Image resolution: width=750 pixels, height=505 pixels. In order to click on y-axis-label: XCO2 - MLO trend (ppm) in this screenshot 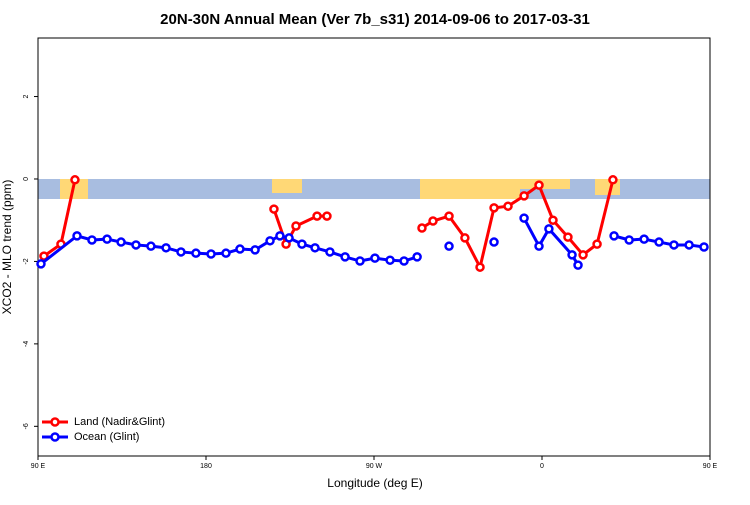, I will do `click(7, 247)`.